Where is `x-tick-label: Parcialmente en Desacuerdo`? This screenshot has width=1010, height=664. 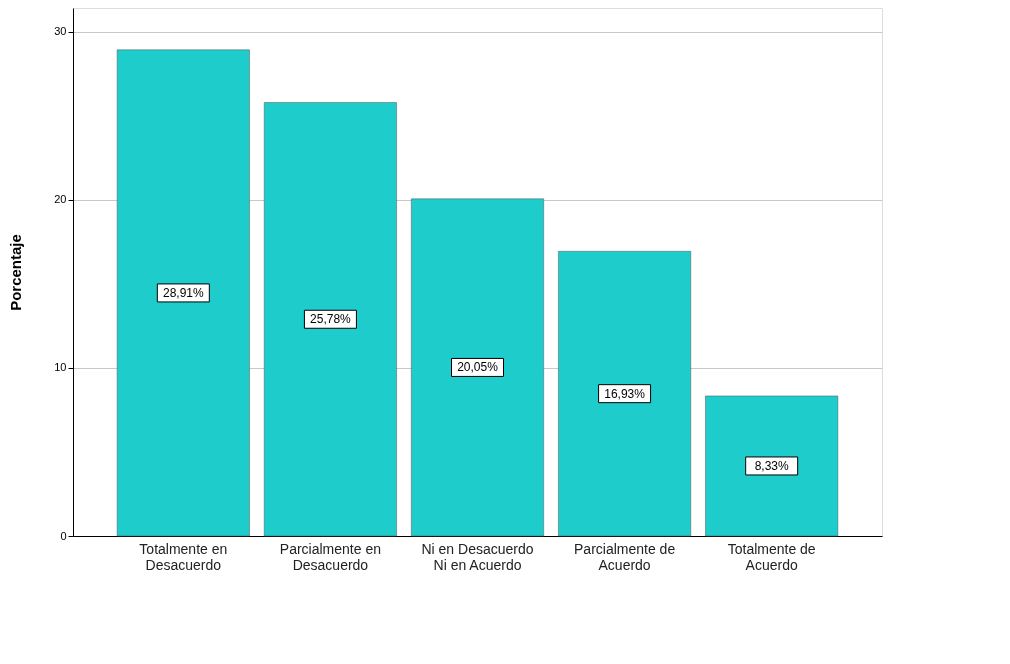
x-tick-label: Parcialmente en Desacuerdo is located at coordinates (330, 556).